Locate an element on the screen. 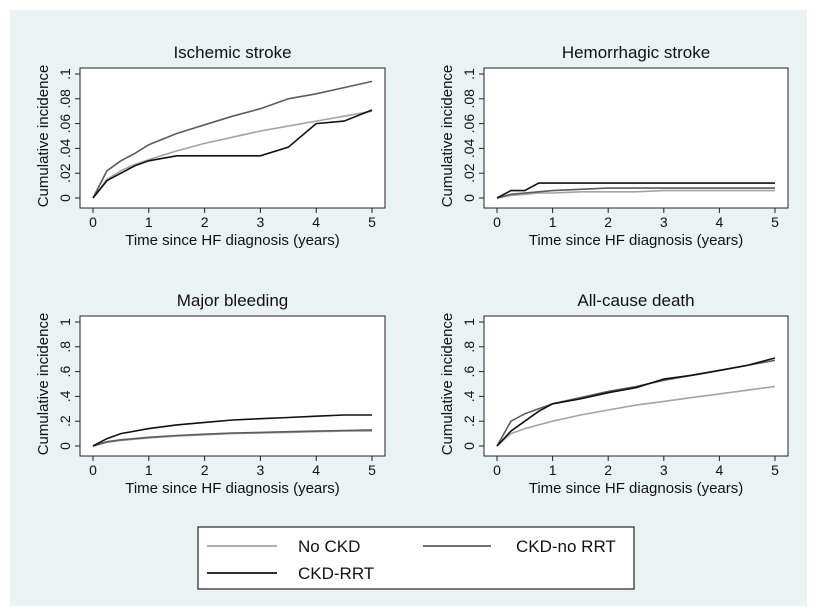 The image size is (827, 613). legend-box is located at coordinates (416, 558).